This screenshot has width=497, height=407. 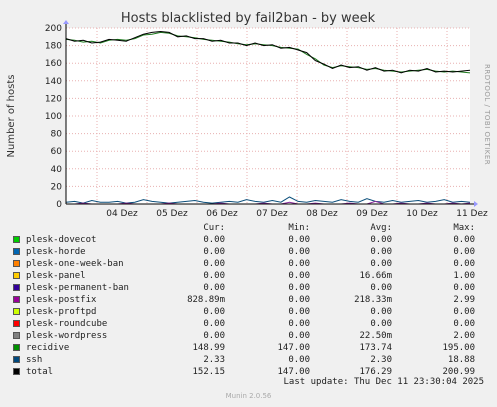 What do you see at coordinates (53, 99) in the screenshot?
I see `y-tick-label: 120` at bounding box center [53, 99].